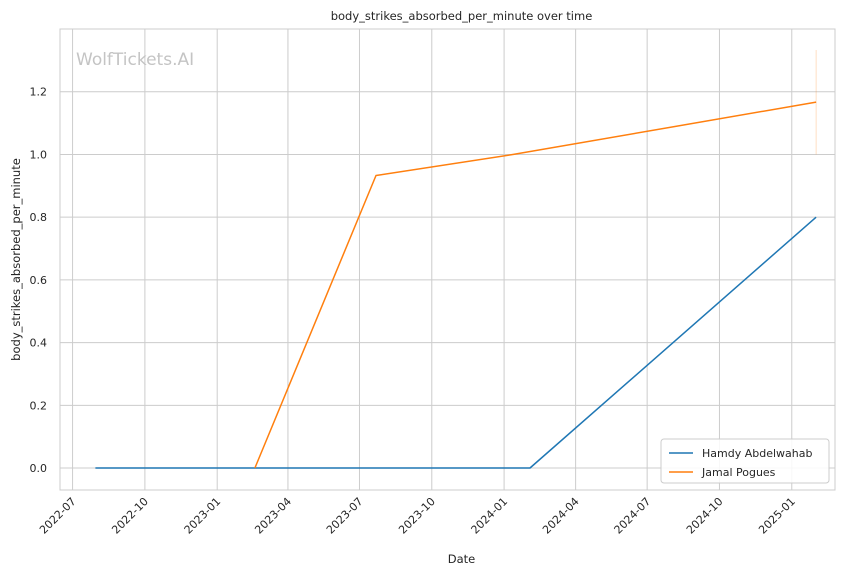  I want to click on legend-label: Hamdy Abdelwahab, so click(757, 453).